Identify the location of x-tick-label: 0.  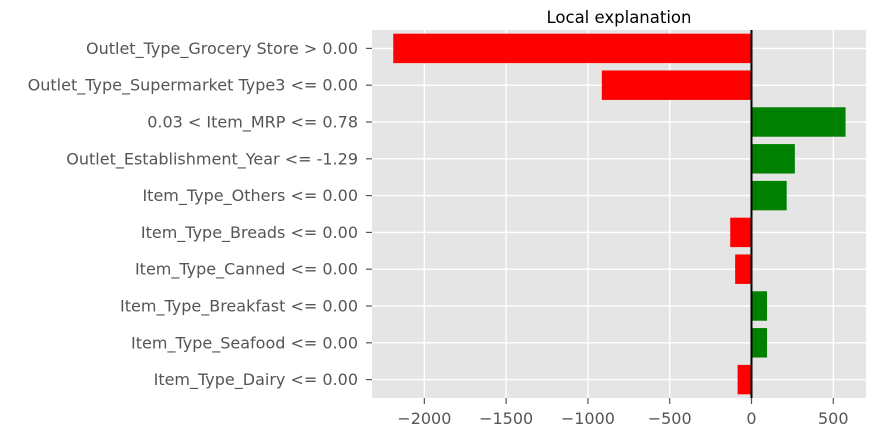
(751, 418).